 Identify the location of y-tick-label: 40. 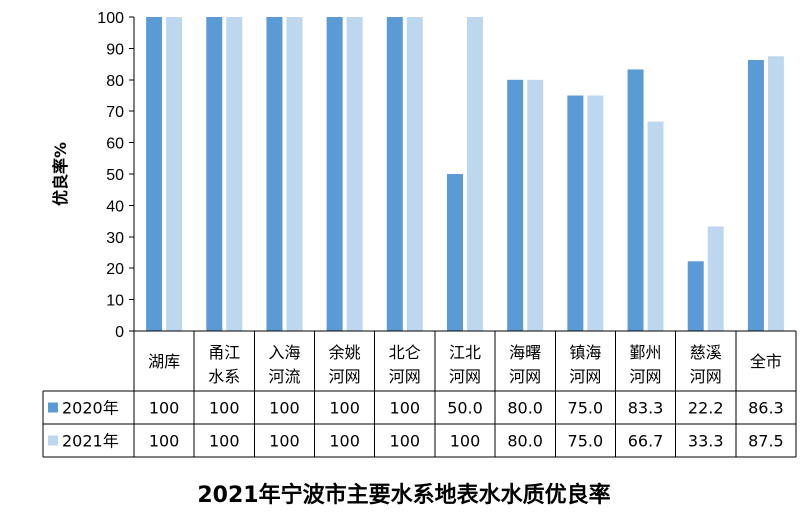
(115, 206).